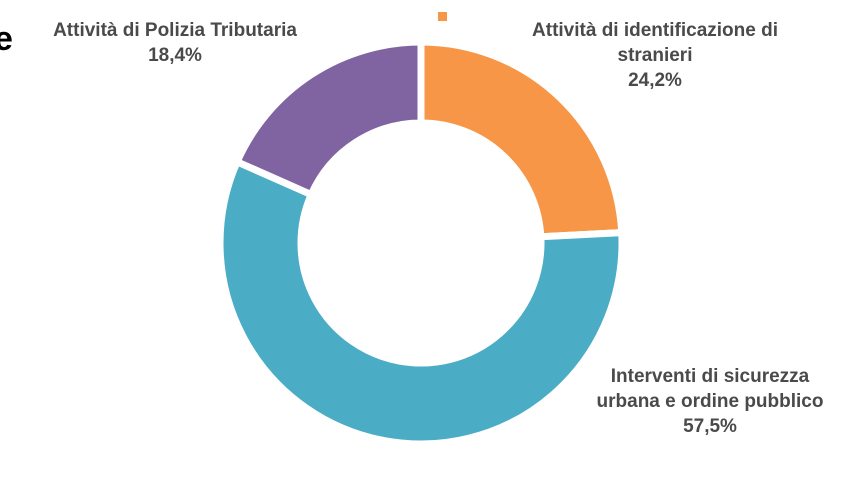 This screenshot has width=848, height=479. What do you see at coordinates (655, 43) in the screenshot?
I see `category-label: Attività di identificazione di stranieri` at bounding box center [655, 43].